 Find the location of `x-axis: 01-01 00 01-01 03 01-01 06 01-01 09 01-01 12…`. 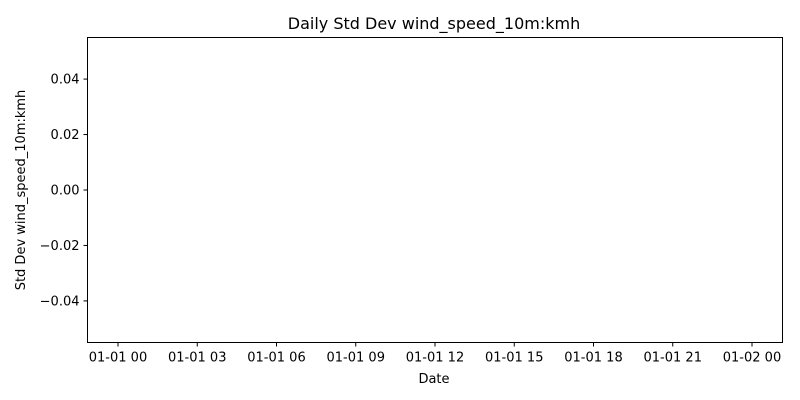

x-axis: 01-01 00 01-01 03 01-01 06 01-01 09 01-01 12… is located at coordinates (435, 354).